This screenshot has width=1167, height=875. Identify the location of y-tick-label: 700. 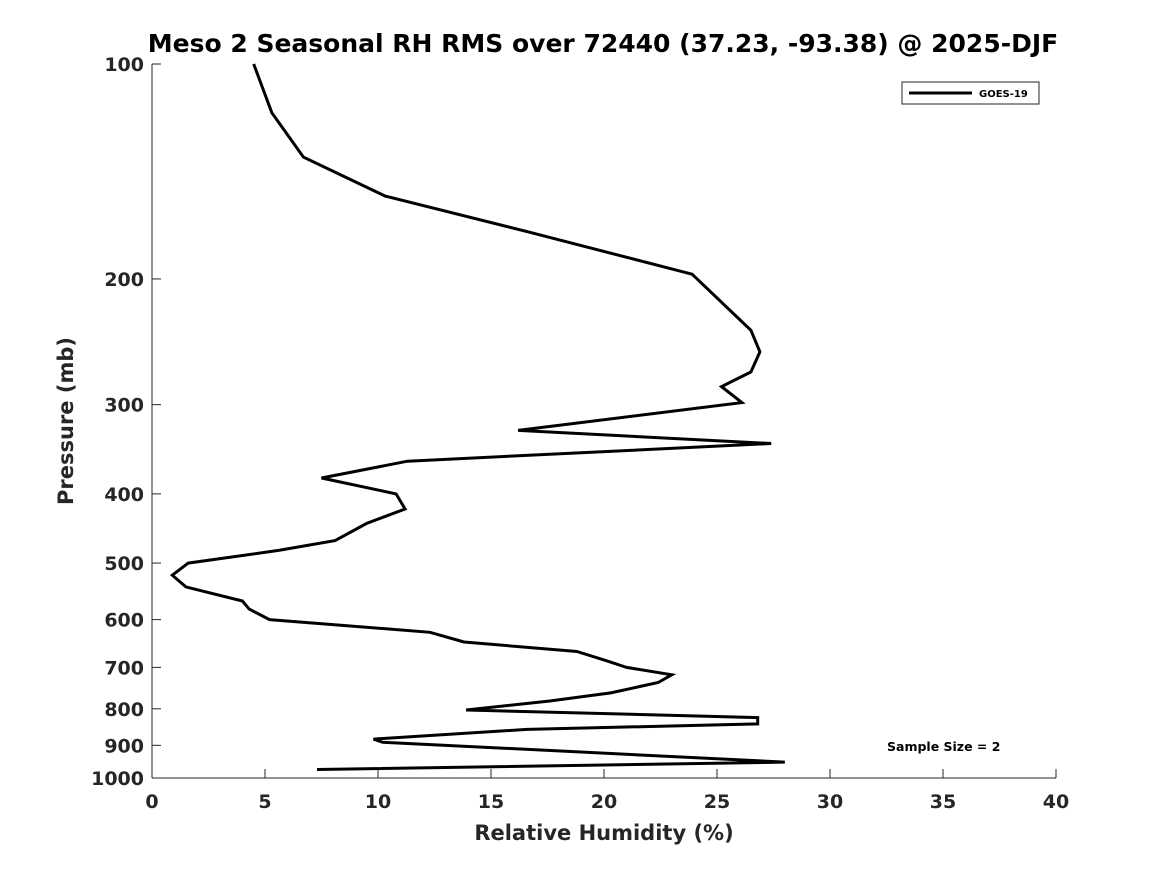
(124, 668).